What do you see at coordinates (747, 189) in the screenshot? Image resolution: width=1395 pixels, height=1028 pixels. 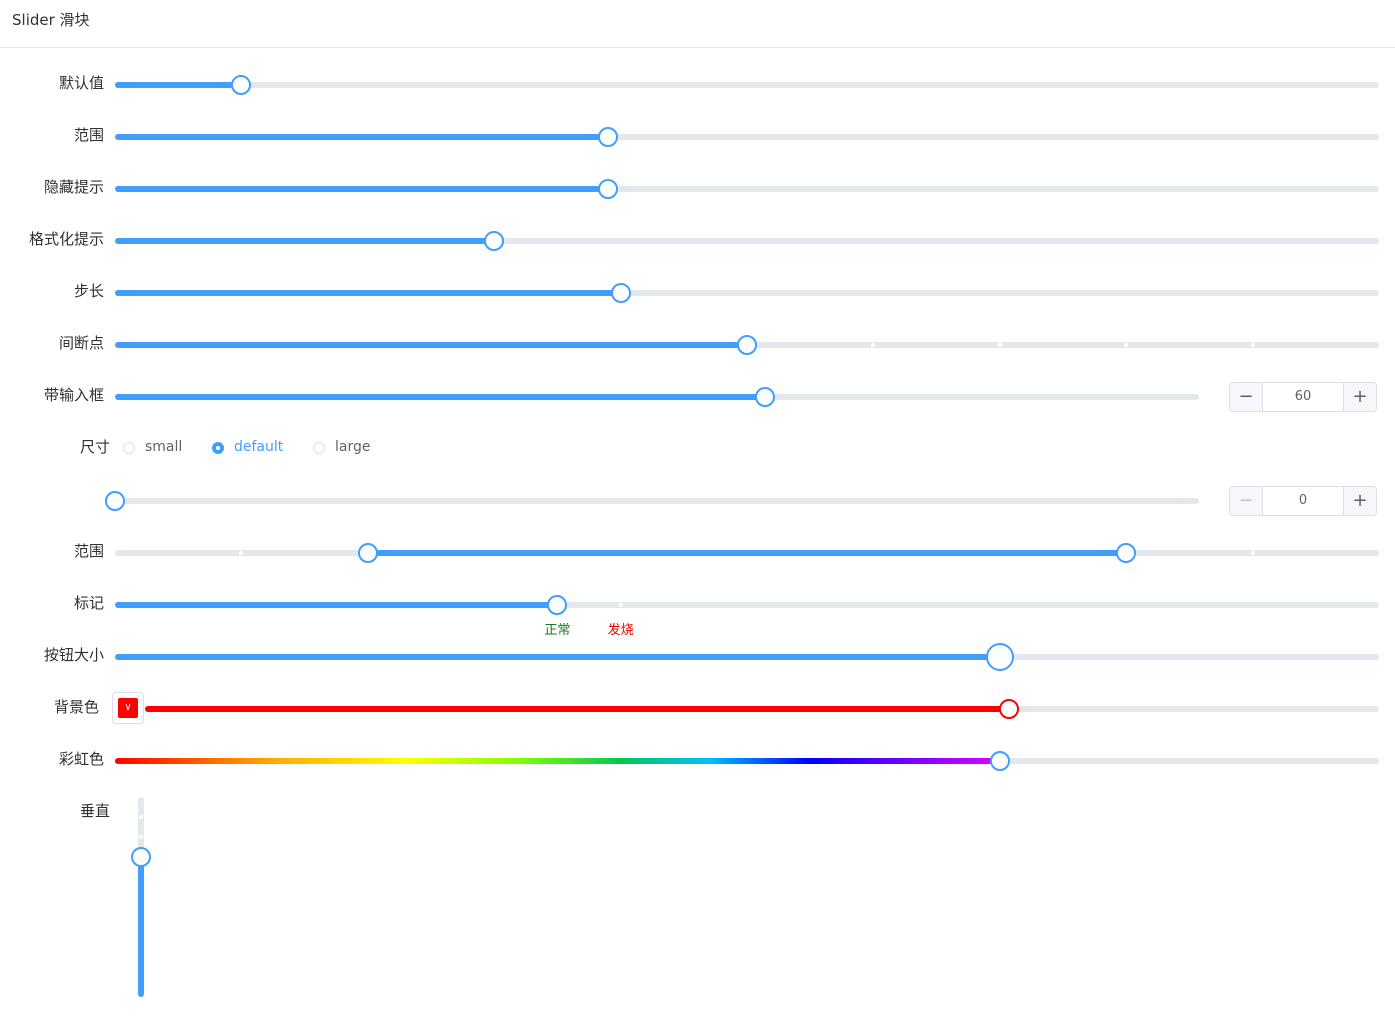 I see `slider-hide-tooltip` at bounding box center [747, 189].